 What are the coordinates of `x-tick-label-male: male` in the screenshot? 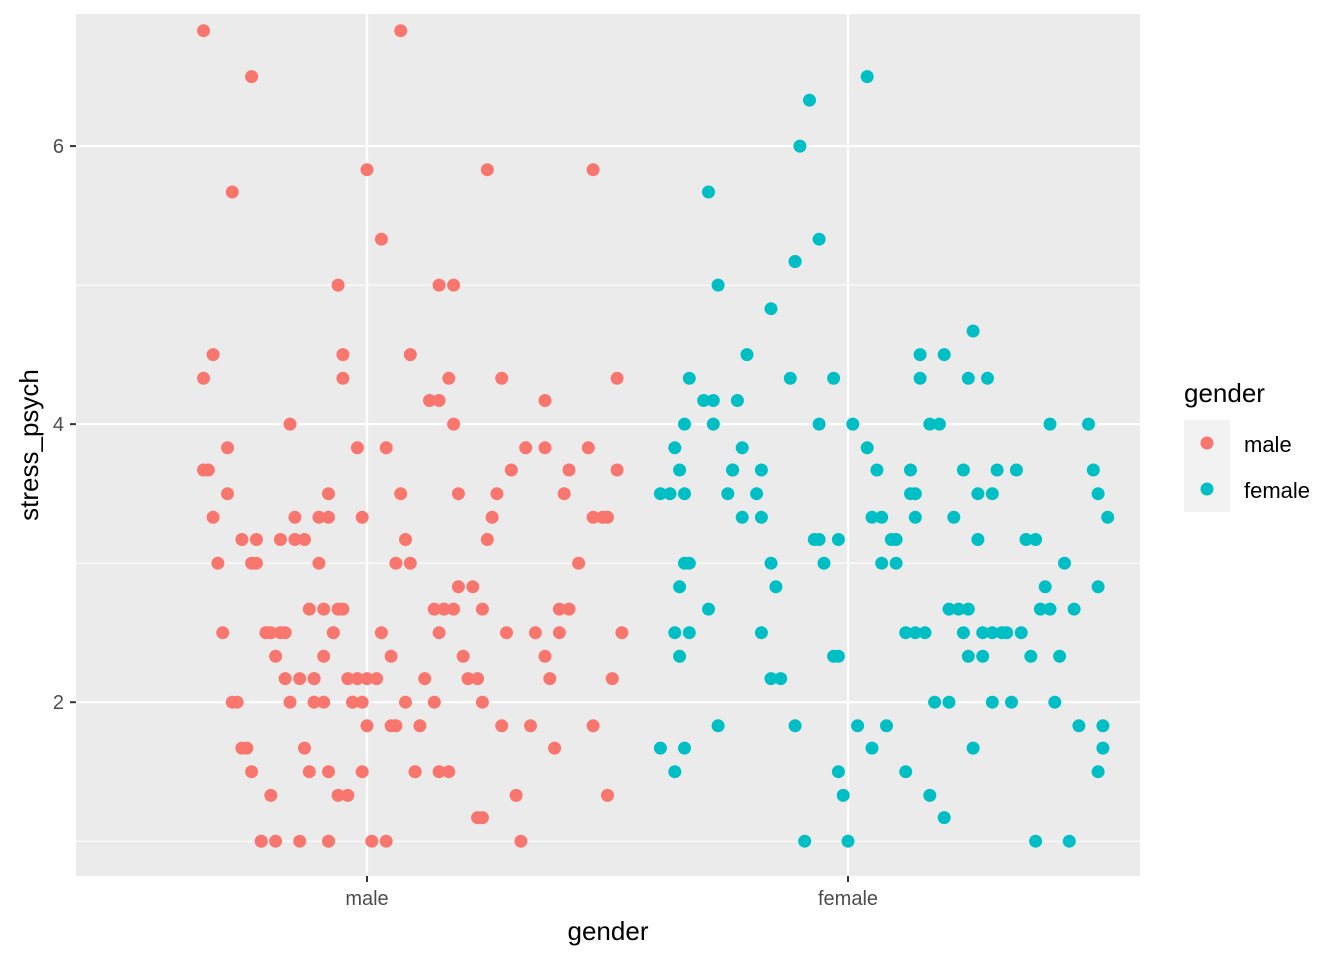 It's located at (366, 899).